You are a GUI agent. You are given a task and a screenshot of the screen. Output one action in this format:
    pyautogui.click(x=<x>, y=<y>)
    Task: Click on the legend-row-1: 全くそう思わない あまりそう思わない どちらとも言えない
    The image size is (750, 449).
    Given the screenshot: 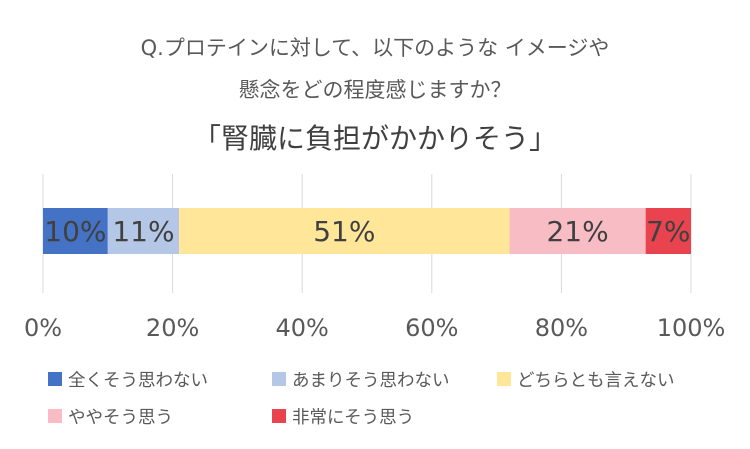 What is the action you would take?
    pyautogui.click(x=375, y=379)
    